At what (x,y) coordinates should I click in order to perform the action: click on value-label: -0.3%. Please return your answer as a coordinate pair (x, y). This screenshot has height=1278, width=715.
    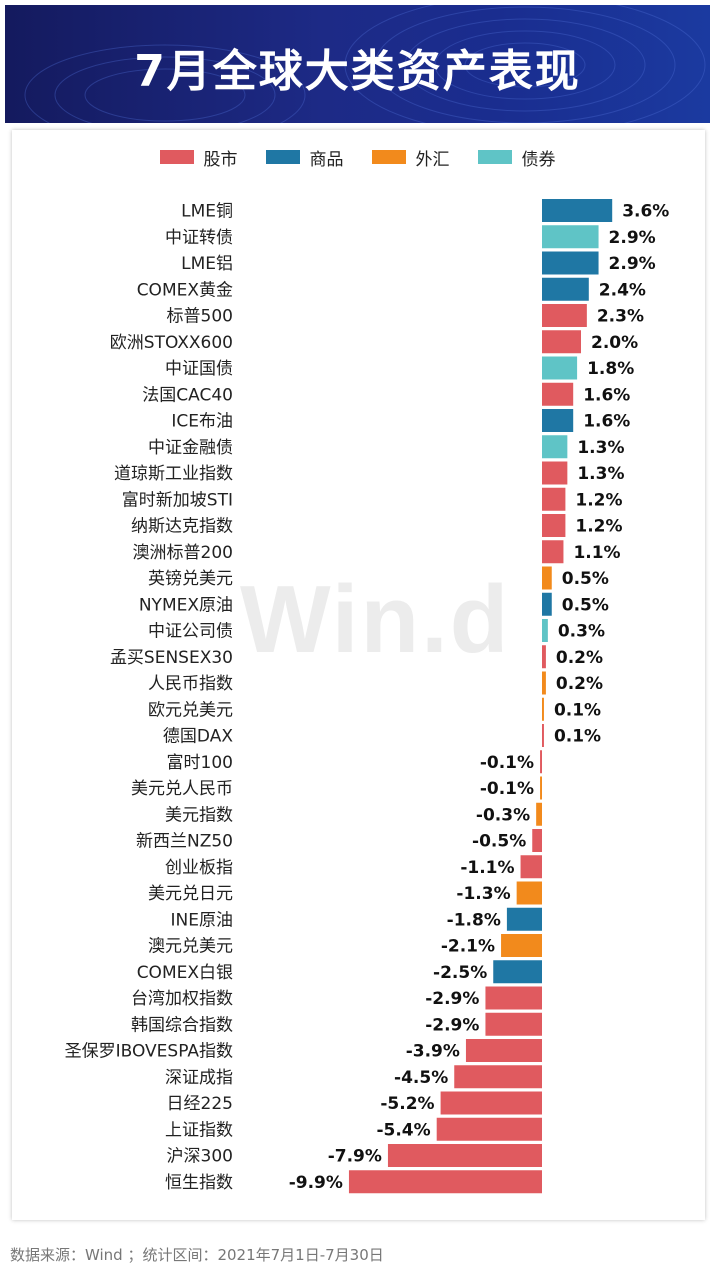
    Looking at the image, I should click on (503, 815).